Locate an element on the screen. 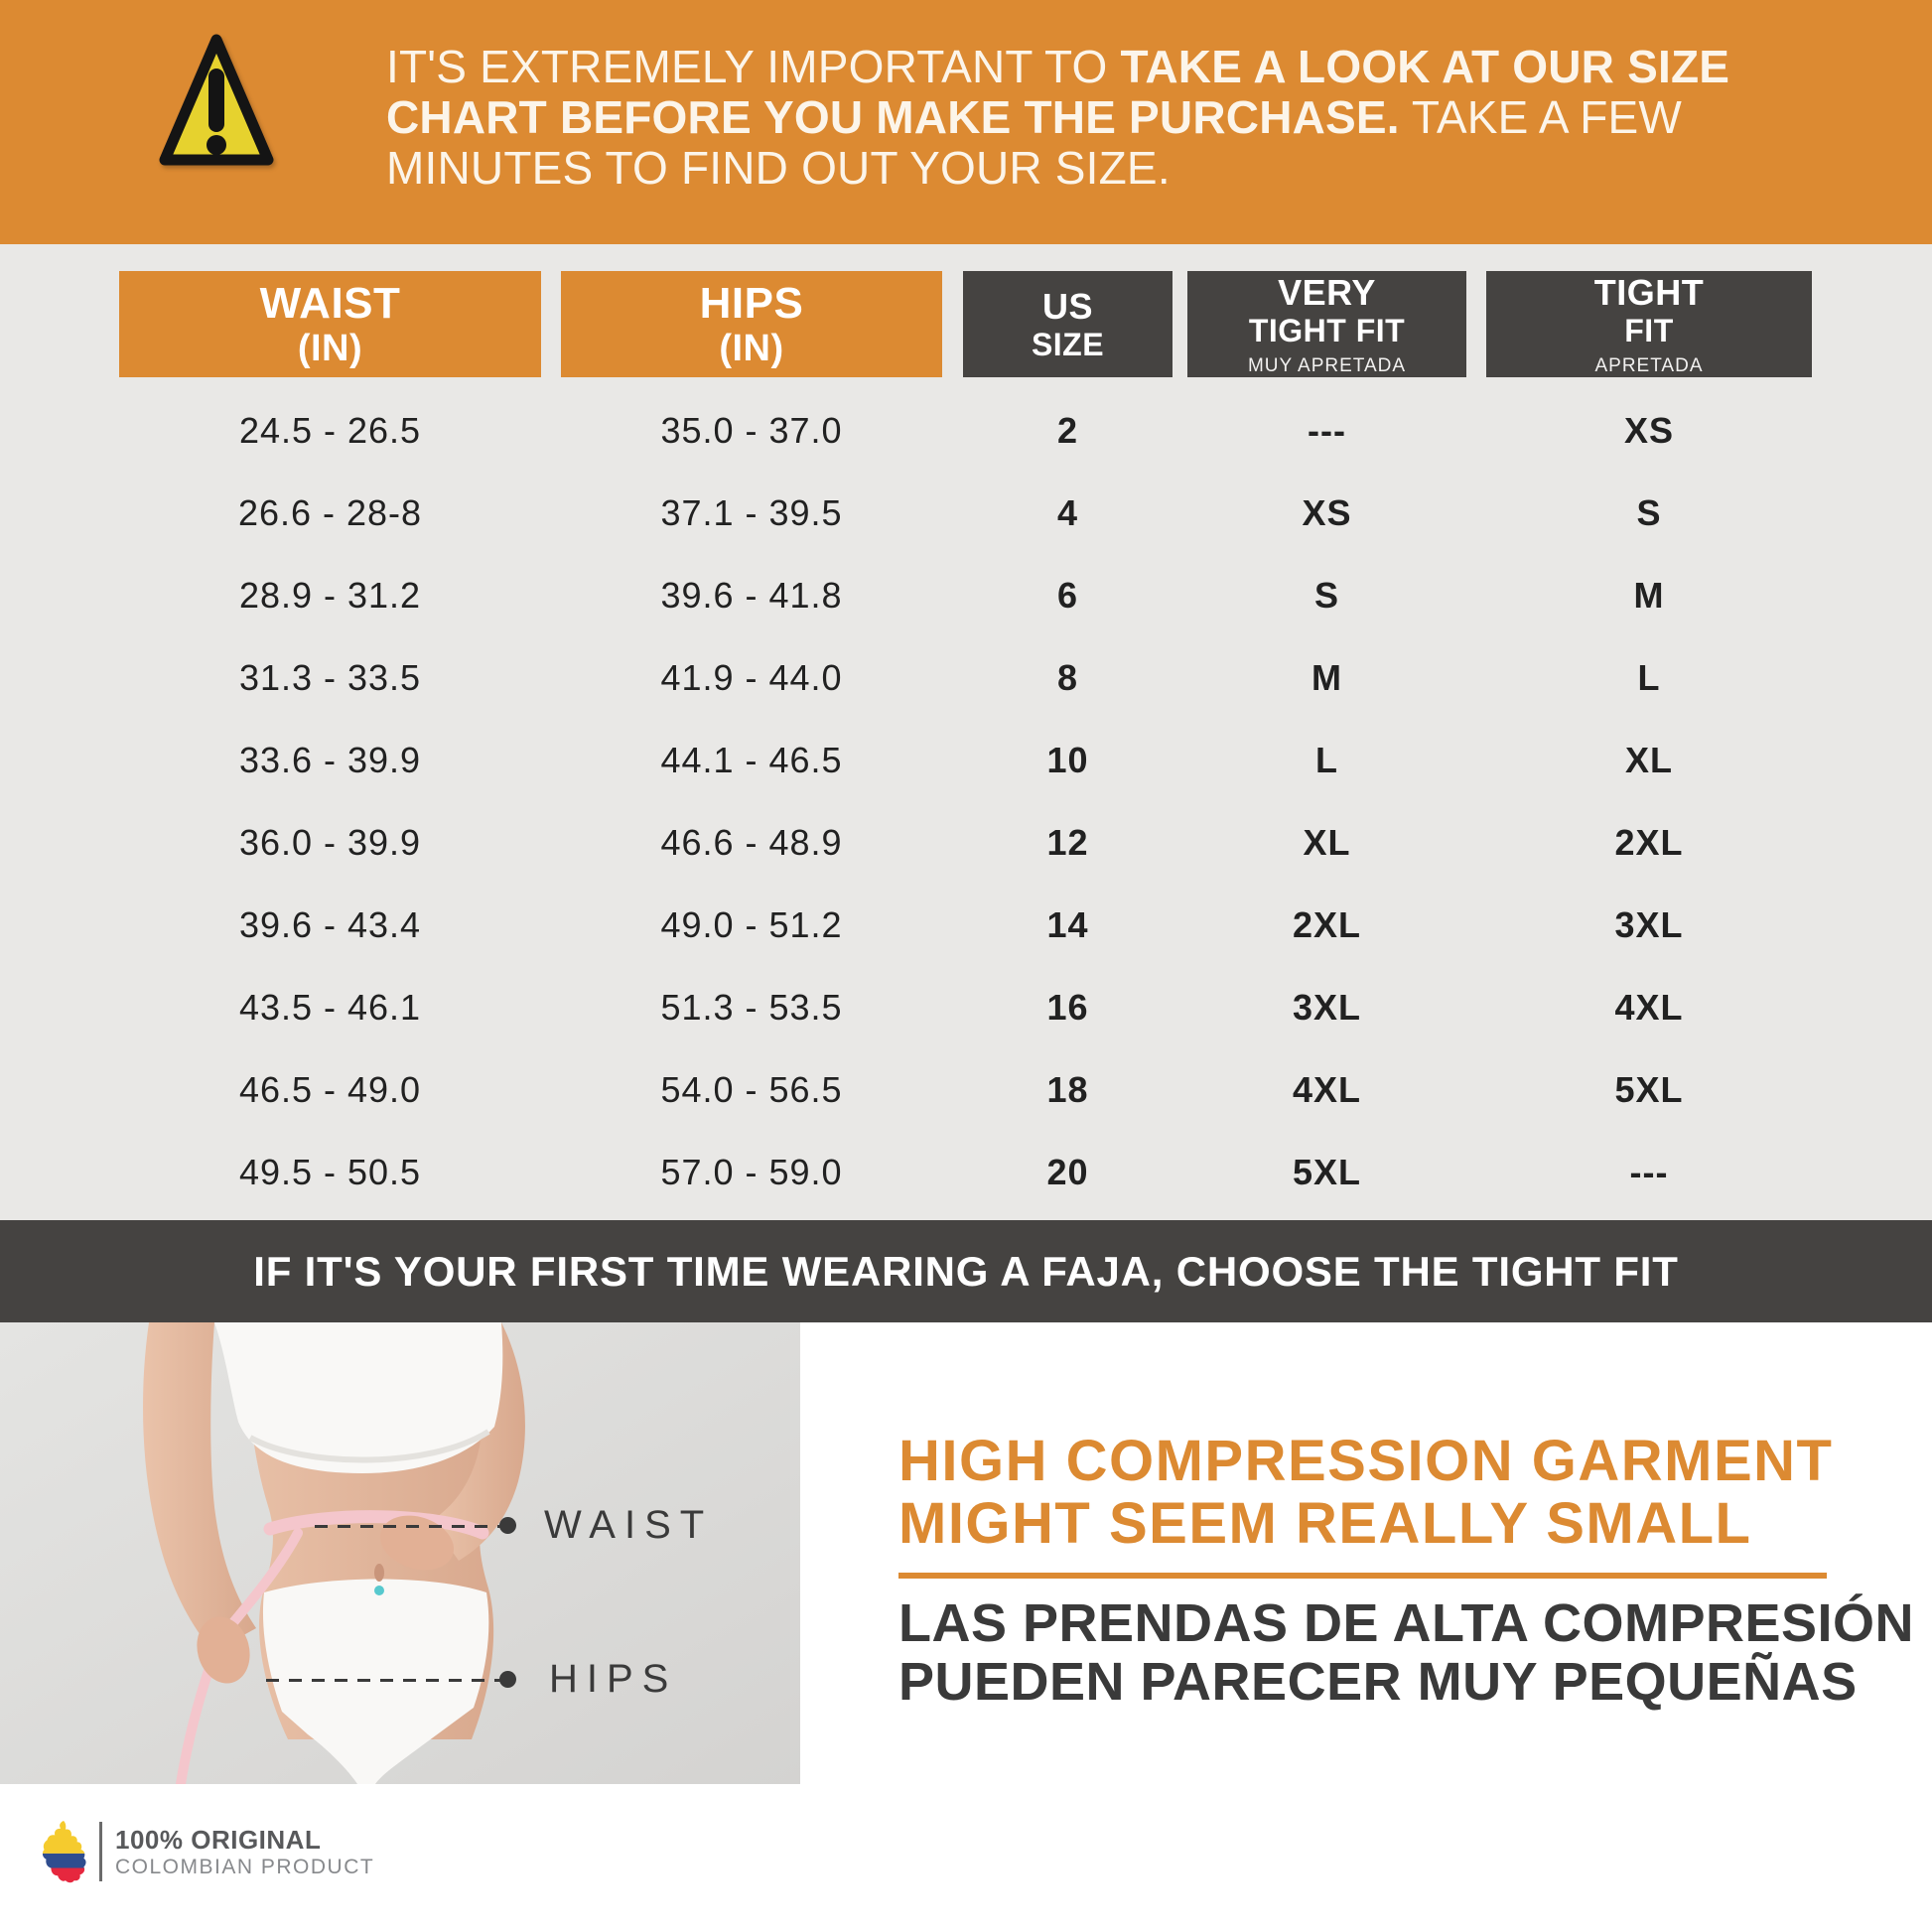 The width and height of the screenshot is (1932, 1932). header-label: US is located at coordinates (1067, 306).